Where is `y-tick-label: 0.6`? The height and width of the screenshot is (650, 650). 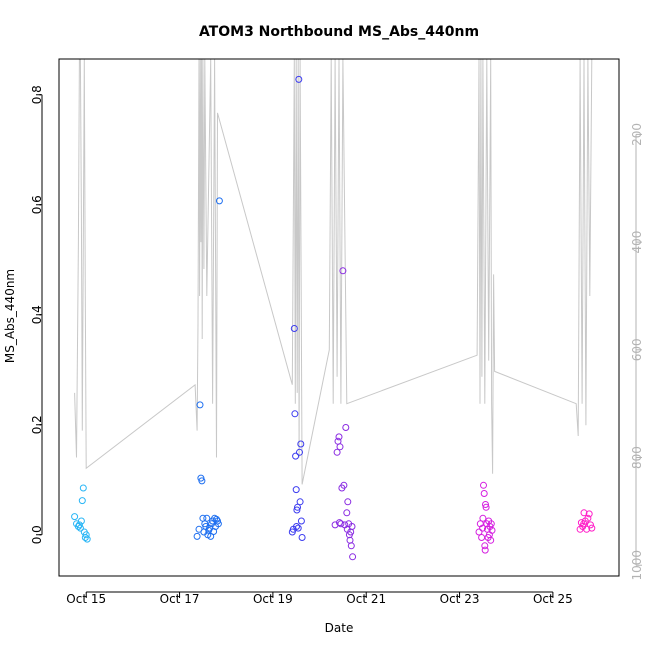
y-tick-label: 0.6 is located at coordinates (37, 204).